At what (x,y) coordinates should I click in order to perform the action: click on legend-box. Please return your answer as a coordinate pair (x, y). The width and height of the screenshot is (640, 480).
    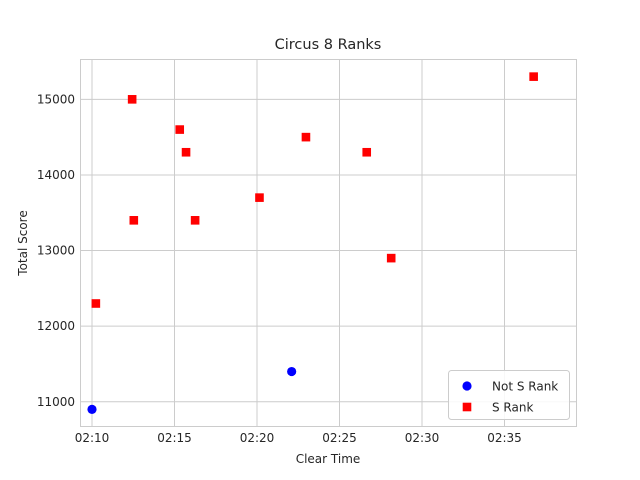
    Looking at the image, I should click on (509, 395).